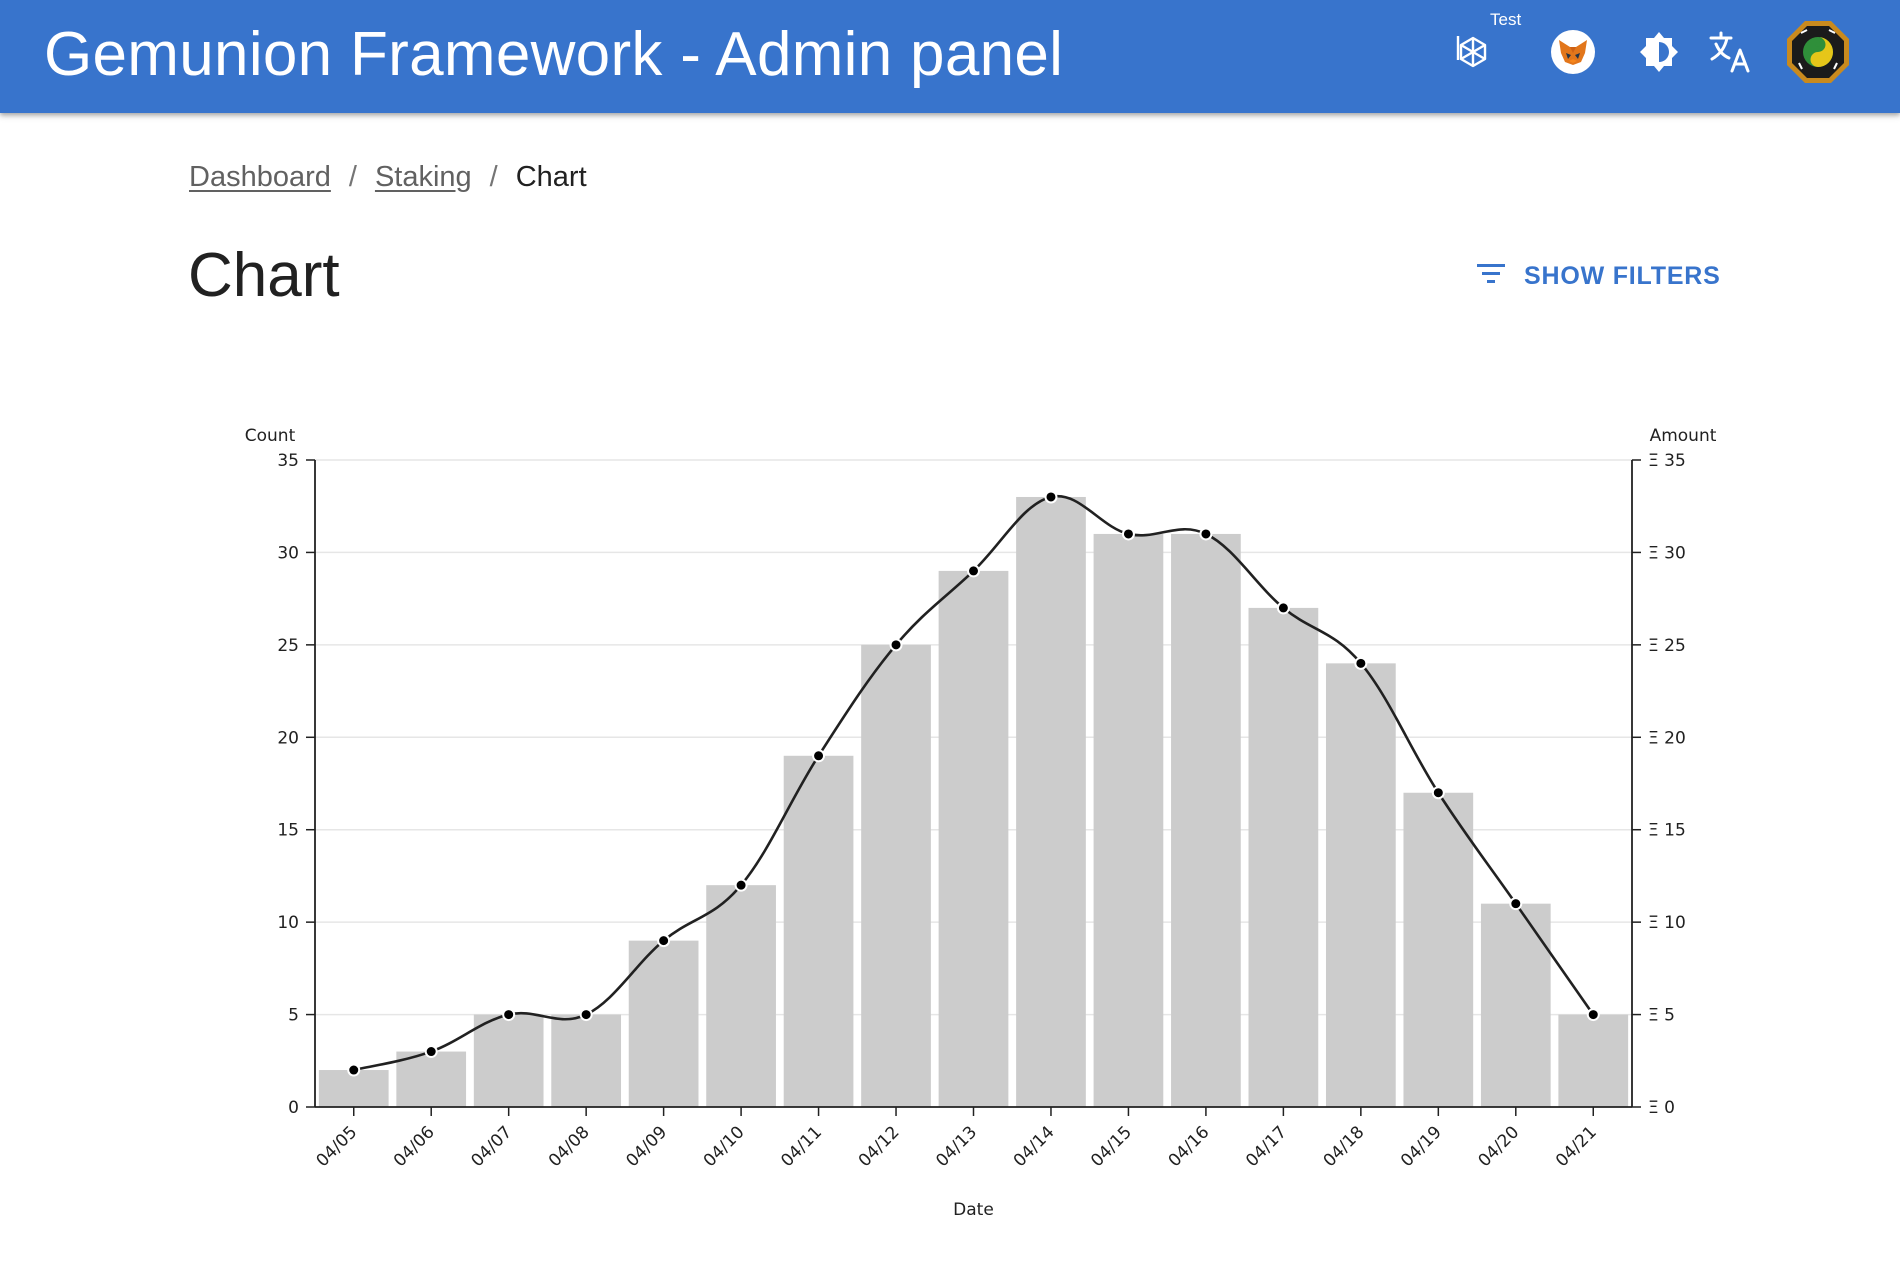  I want to click on translate-icon, so click(1731, 54).